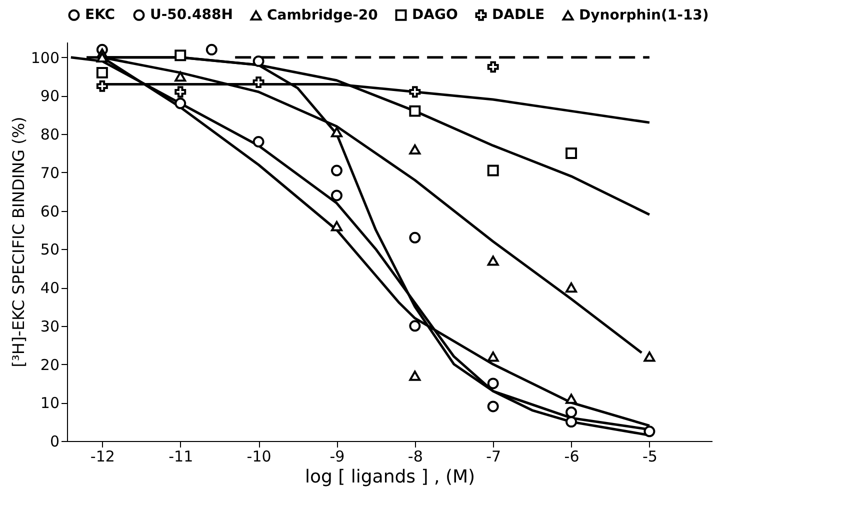  What do you see at coordinates (435, 15) in the screenshot?
I see `legend-label: DAGO` at bounding box center [435, 15].